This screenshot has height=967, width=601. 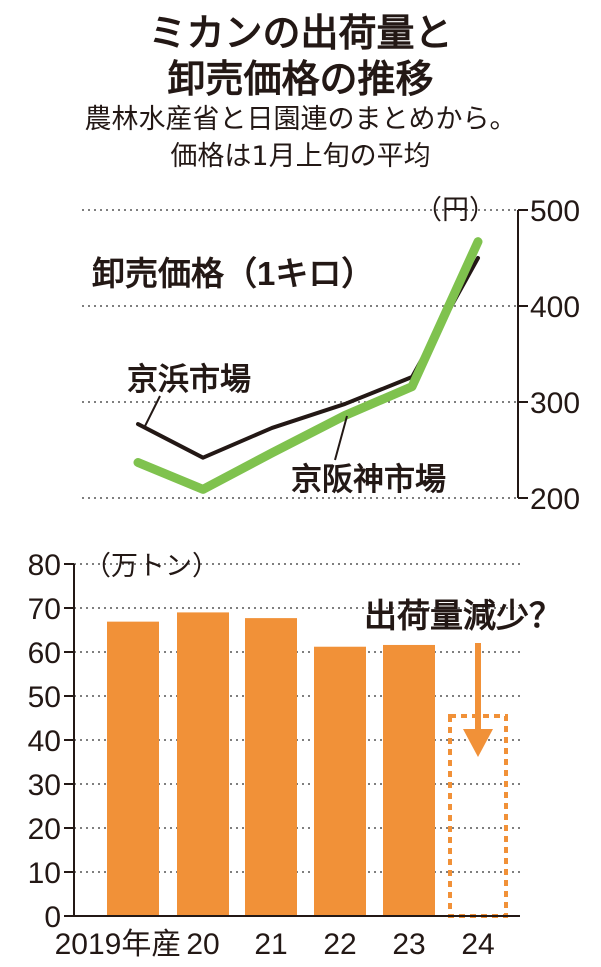 I want to click on price-y-tick-label: 500, so click(x=555, y=211).